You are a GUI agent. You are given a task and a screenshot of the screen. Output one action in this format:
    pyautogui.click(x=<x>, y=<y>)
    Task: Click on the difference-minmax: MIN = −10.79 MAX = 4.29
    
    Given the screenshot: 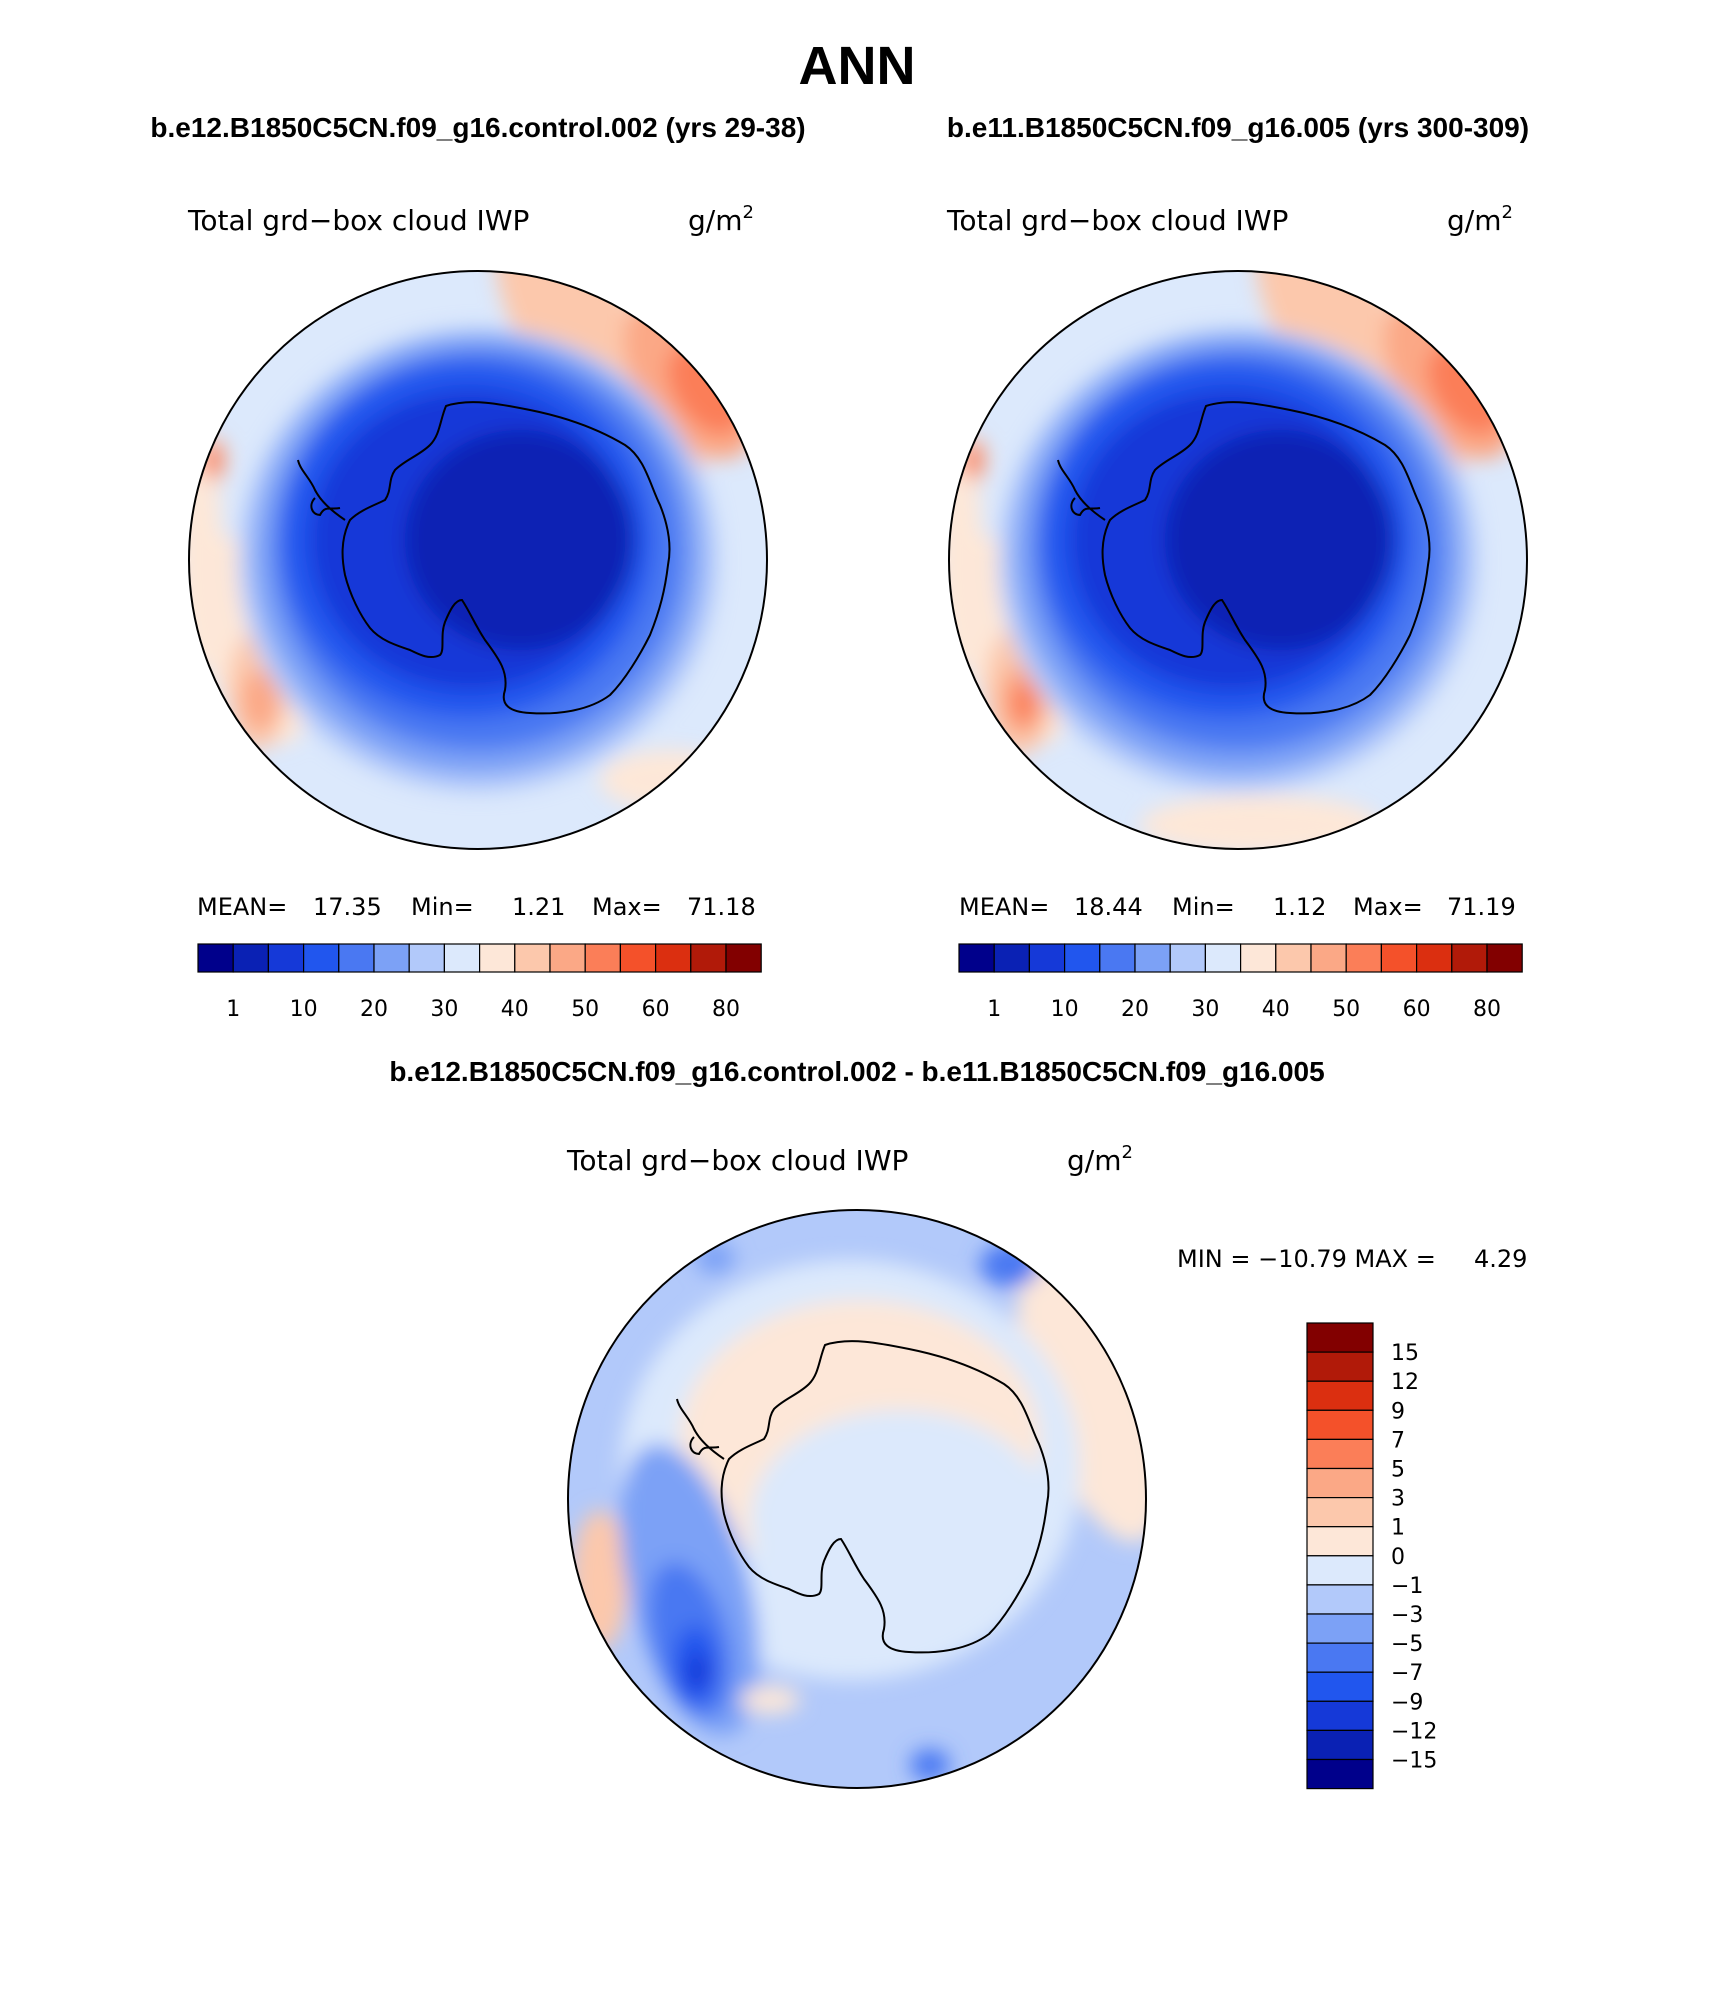 What is the action you would take?
    pyautogui.click(x=1352, y=1259)
    